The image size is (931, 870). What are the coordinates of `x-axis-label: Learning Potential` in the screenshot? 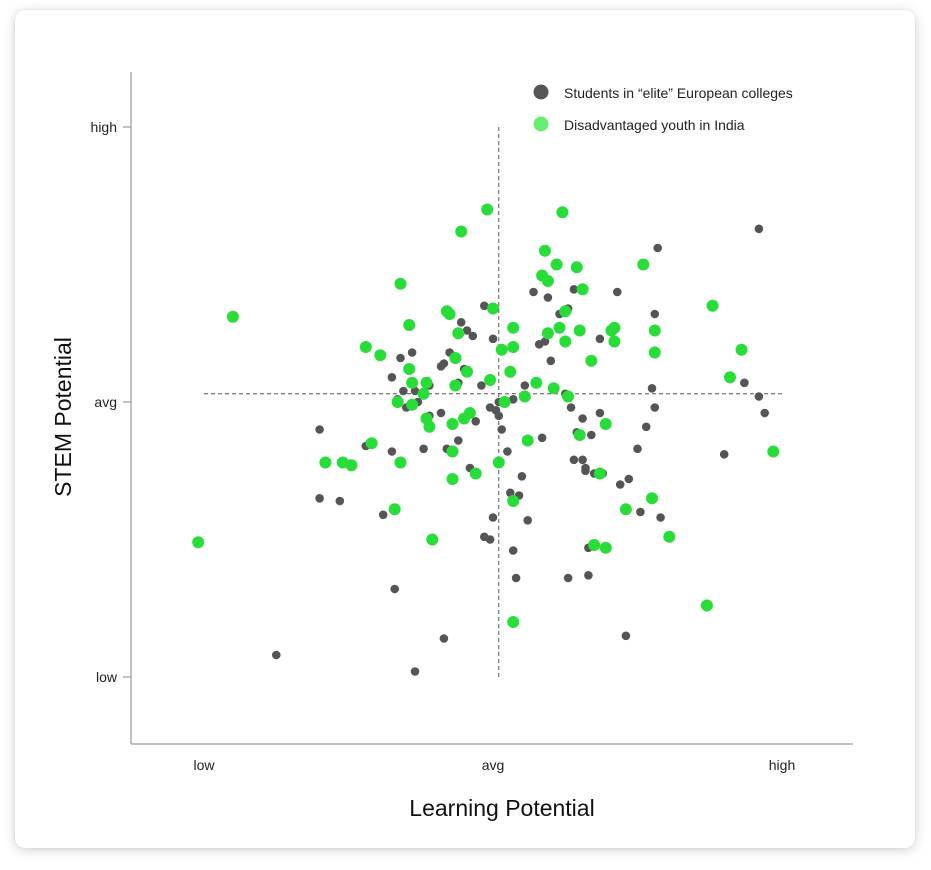 It's located at (501, 808).